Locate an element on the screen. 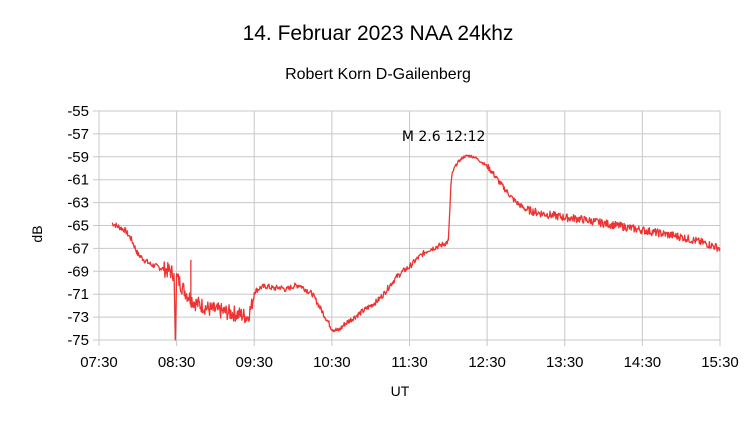 The image size is (756, 425). y-tick-label: -55 is located at coordinates (78, 111).